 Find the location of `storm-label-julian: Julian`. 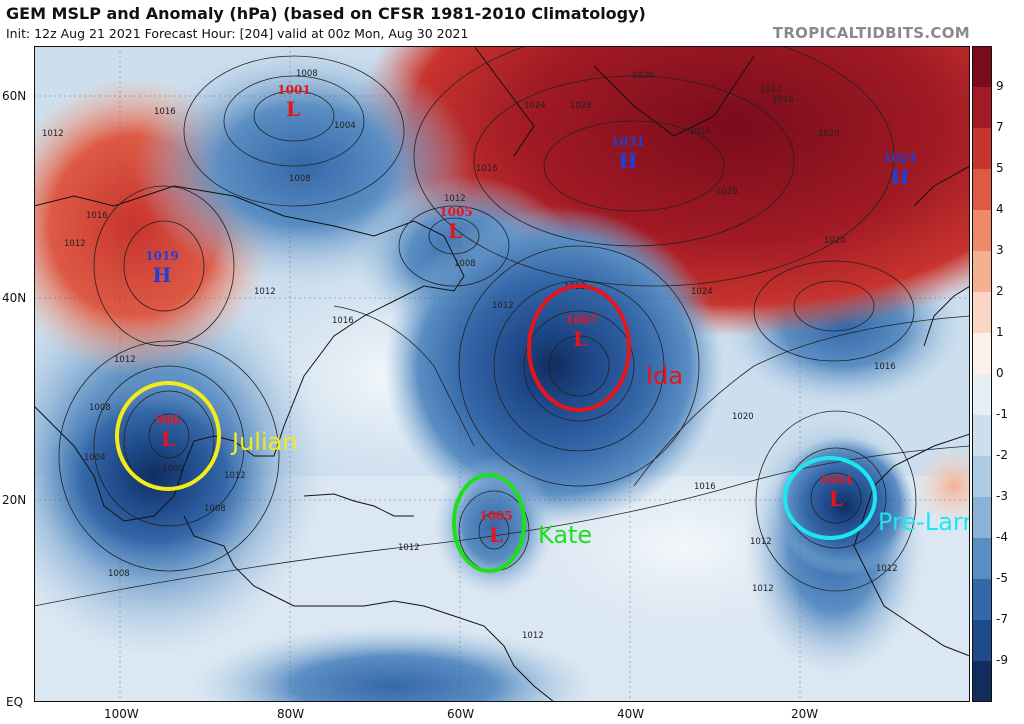

storm-label-julian: Julian is located at coordinates (264, 442).